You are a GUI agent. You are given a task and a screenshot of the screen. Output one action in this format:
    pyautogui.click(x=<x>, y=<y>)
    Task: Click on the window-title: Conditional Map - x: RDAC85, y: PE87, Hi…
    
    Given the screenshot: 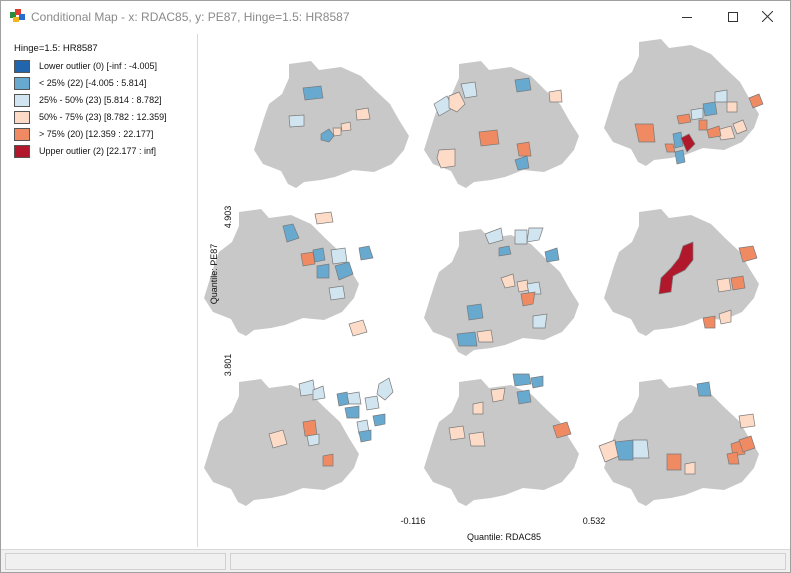 What is the action you would take?
    pyautogui.click(x=190, y=17)
    